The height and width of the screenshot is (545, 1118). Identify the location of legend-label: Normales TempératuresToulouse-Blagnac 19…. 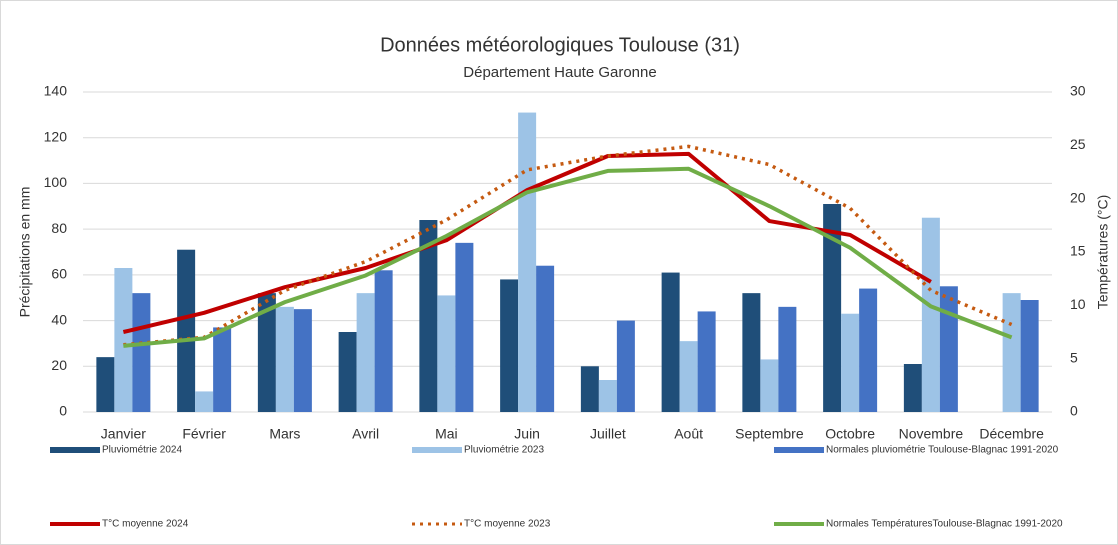
(944, 524).